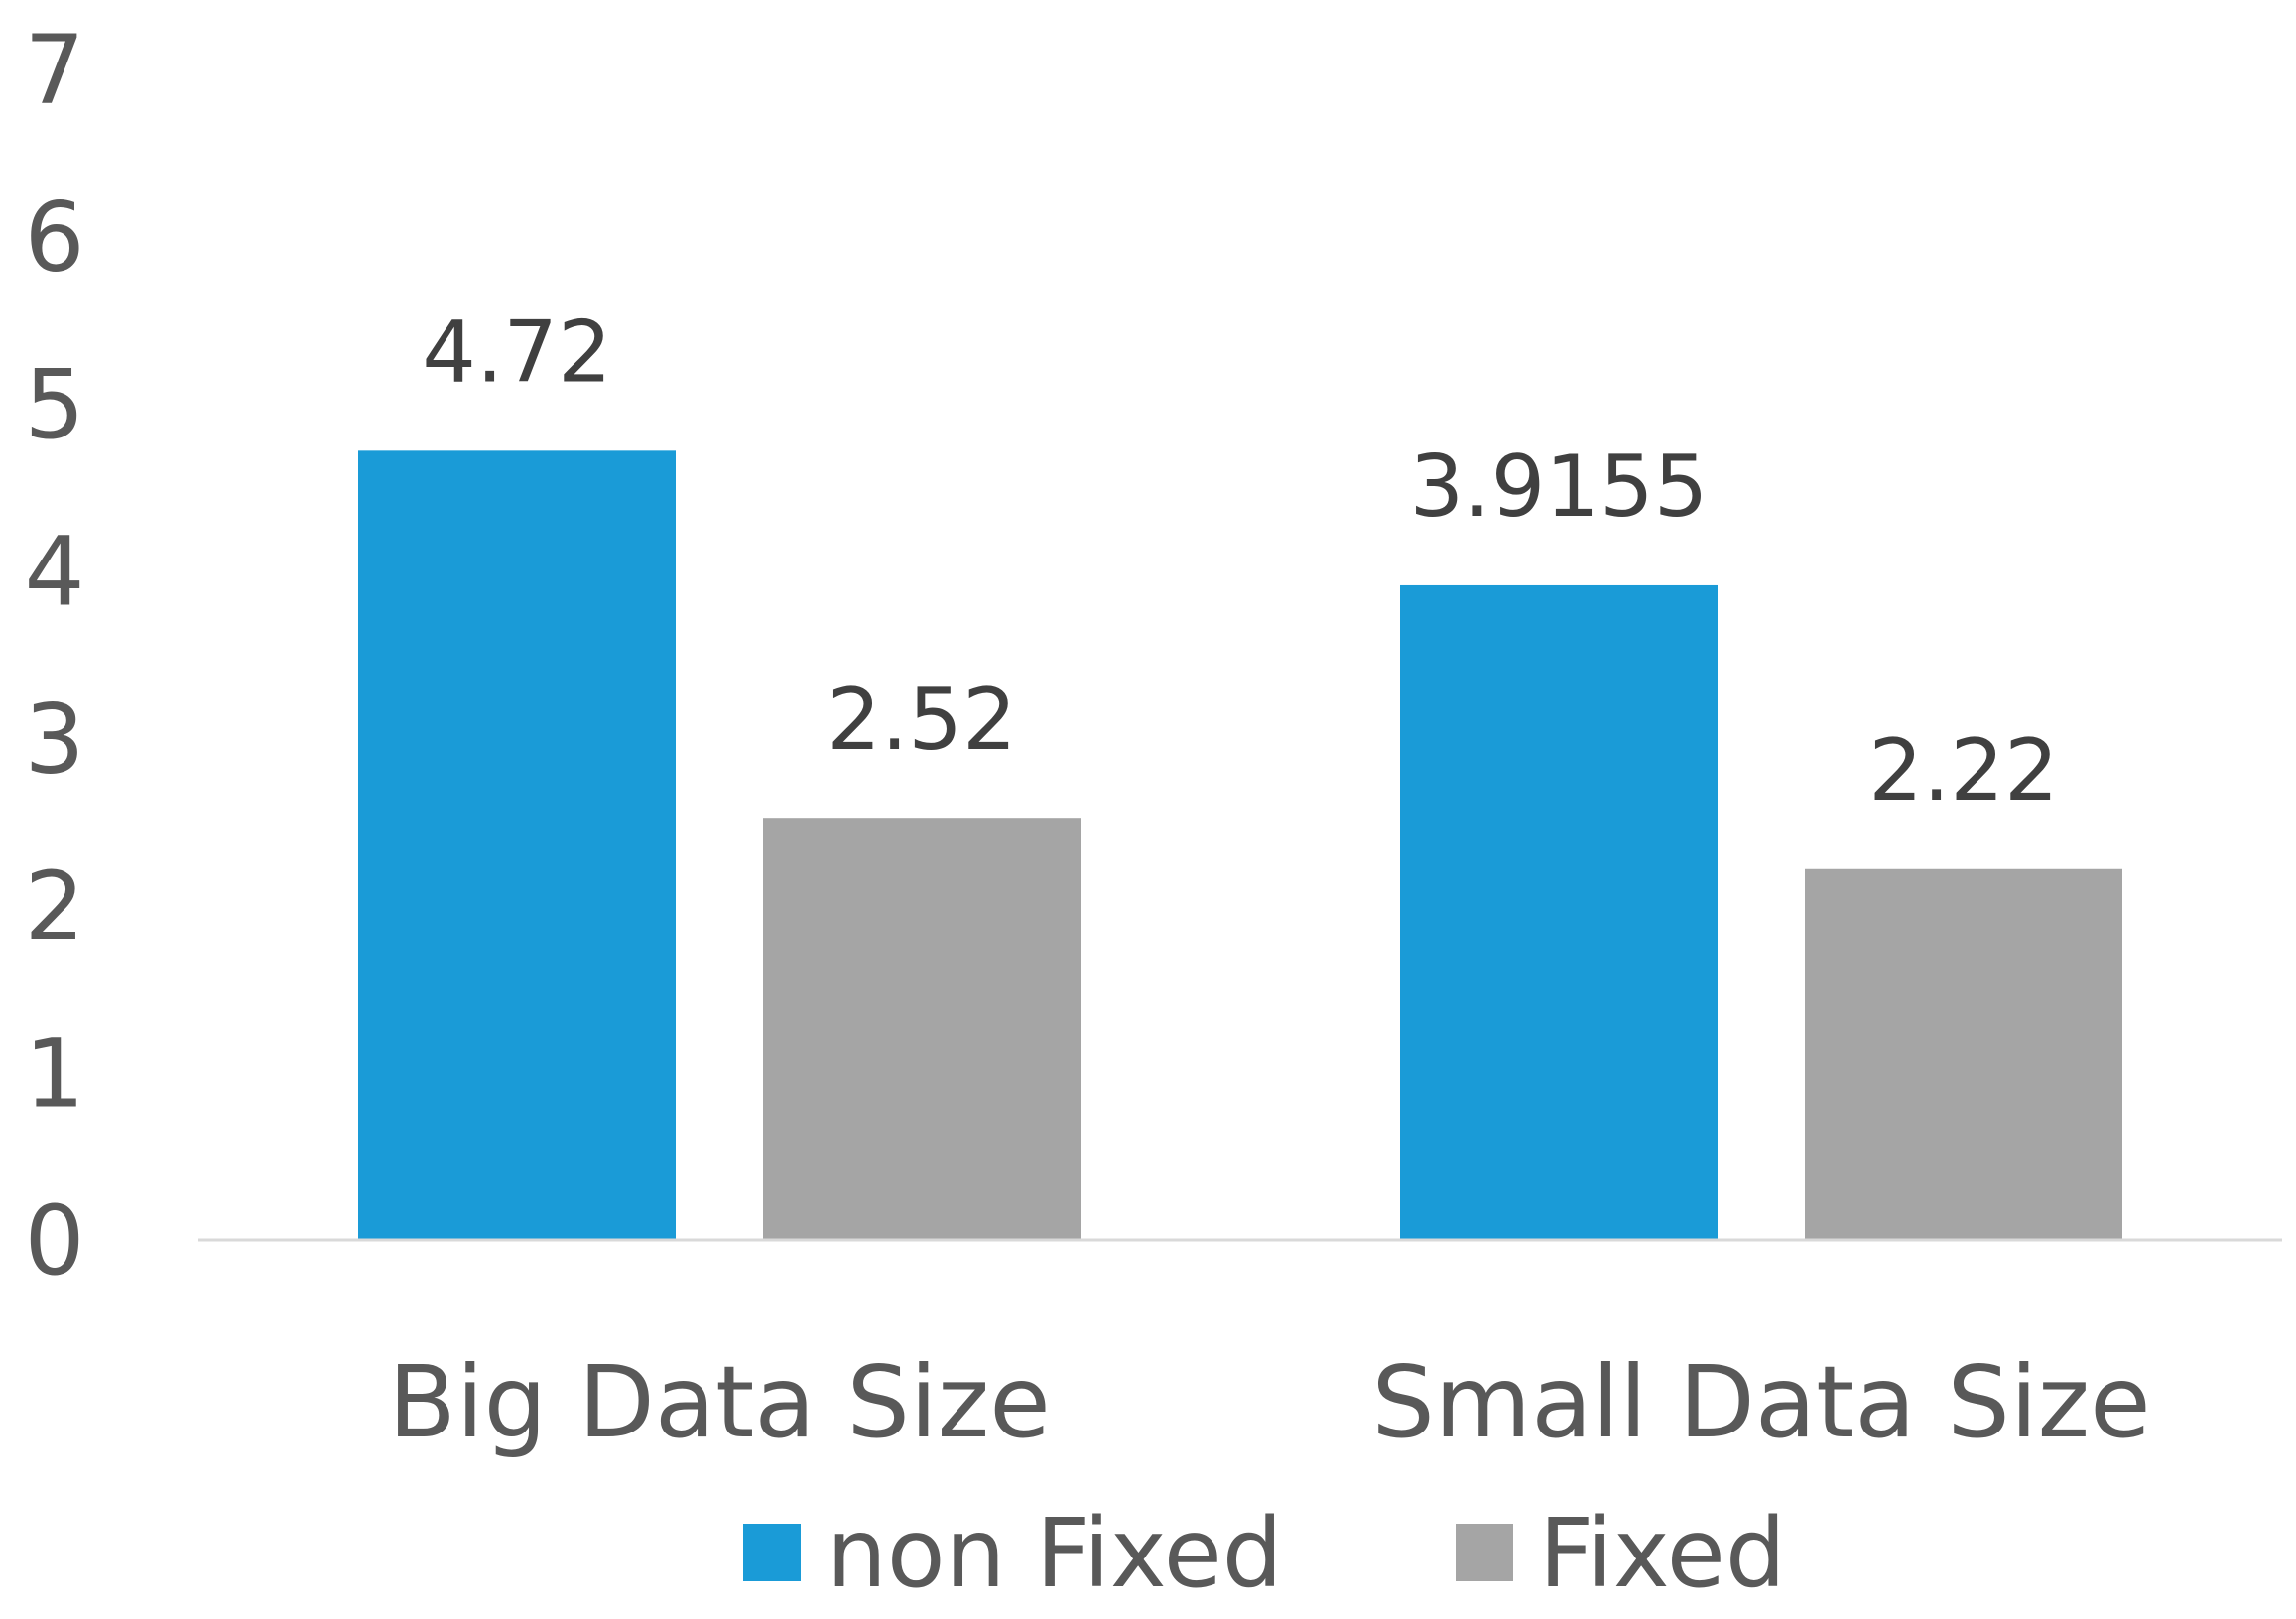 The height and width of the screenshot is (1619, 2296). I want to click on bar-non-fixed-small, so click(1559, 912).